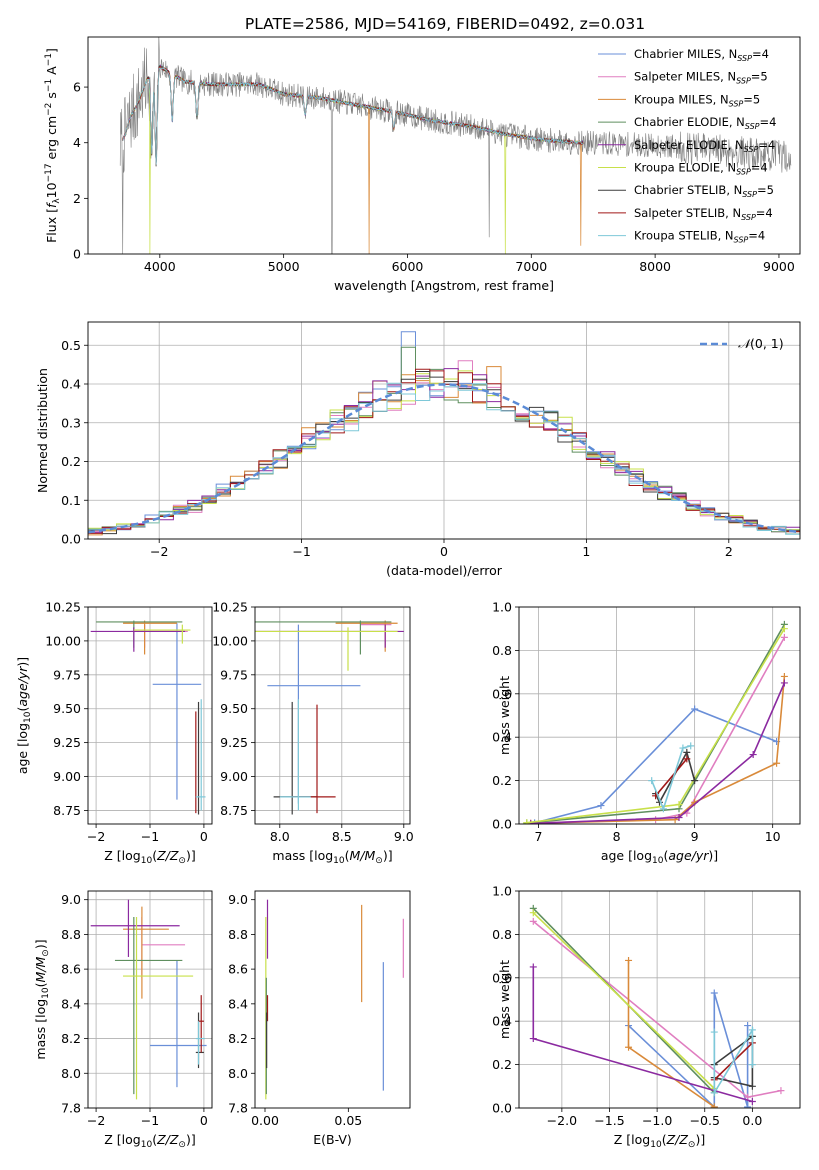 This screenshot has height=1170, width=819. What do you see at coordinates (705, 1120) in the screenshot?
I see `x-tick-label: −0.5` at bounding box center [705, 1120].